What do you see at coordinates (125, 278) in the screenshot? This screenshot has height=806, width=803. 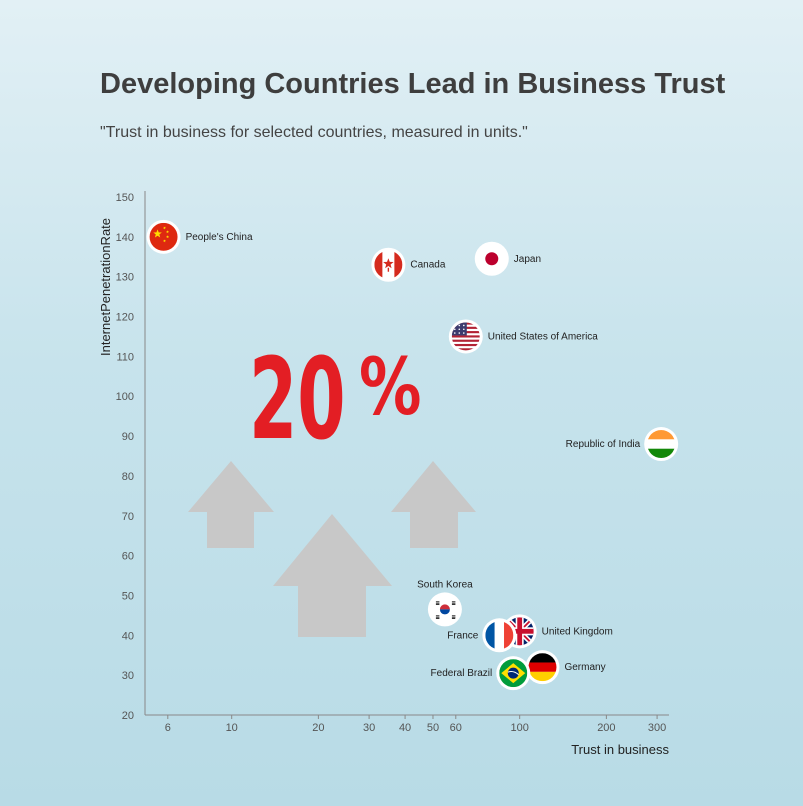 I see `y-tick-label: 130` at bounding box center [125, 278].